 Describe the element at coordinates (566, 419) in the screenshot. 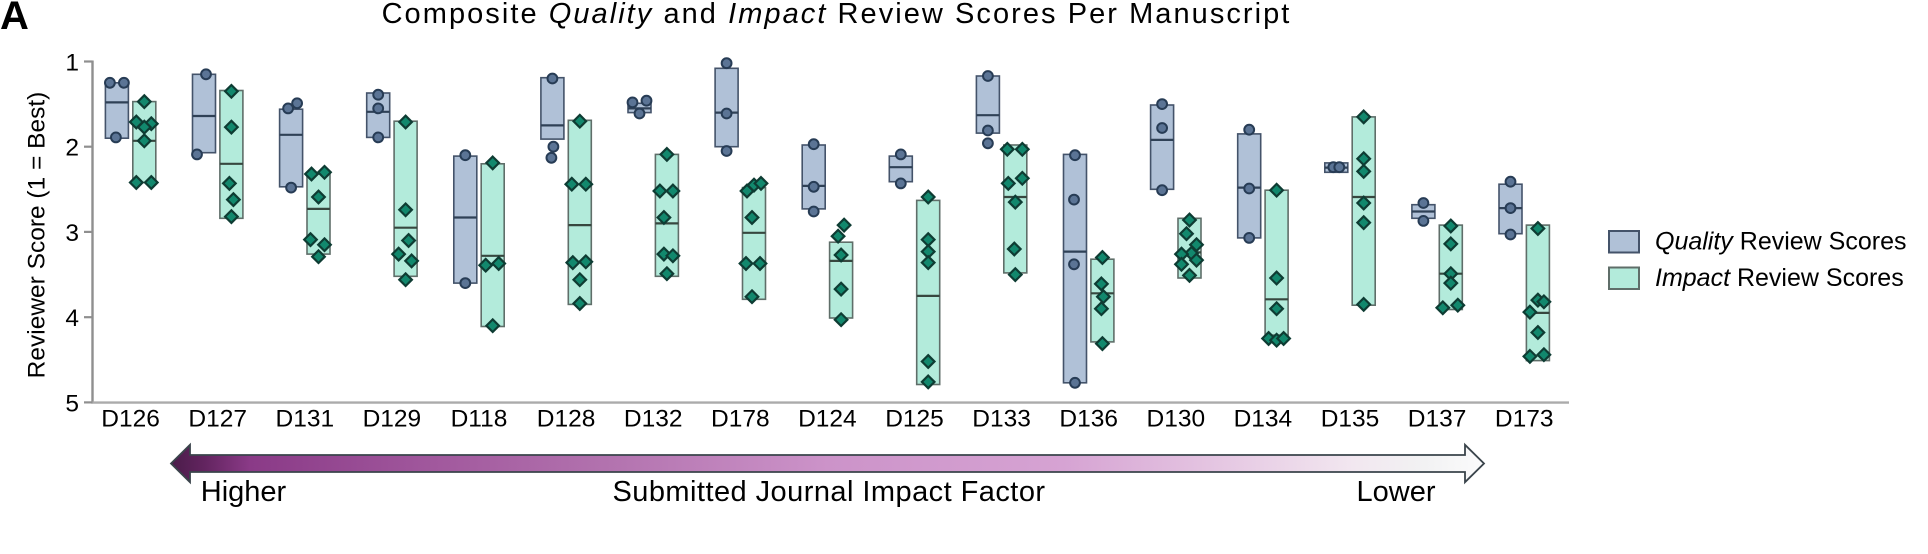

I see `svg-text: D128` at that location.